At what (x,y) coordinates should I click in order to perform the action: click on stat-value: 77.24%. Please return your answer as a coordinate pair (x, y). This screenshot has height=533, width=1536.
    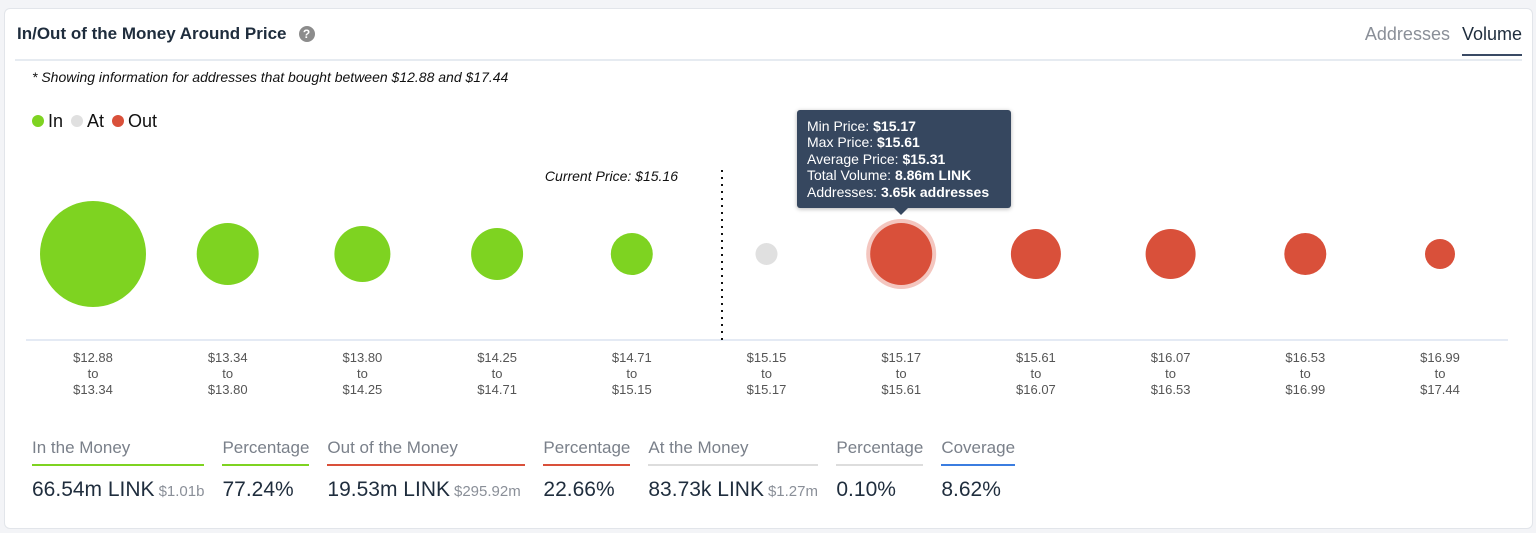
    Looking at the image, I should click on (258, 489).